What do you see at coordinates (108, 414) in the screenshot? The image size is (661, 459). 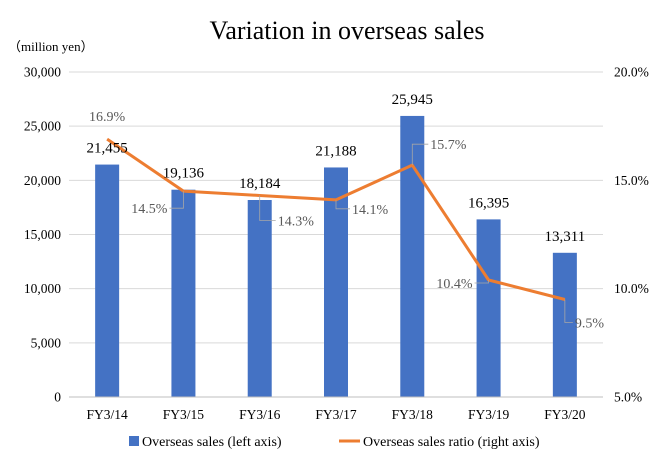 I see `x-tick-label: FY3/14` at bounding box center [108, 414].